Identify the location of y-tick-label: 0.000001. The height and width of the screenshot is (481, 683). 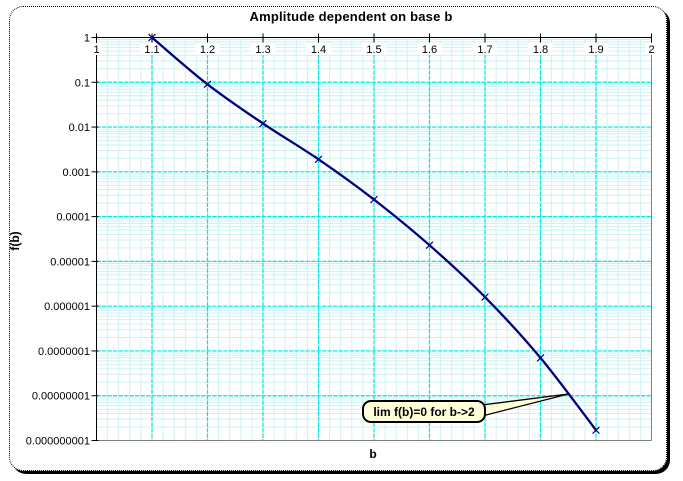
(67, 307).